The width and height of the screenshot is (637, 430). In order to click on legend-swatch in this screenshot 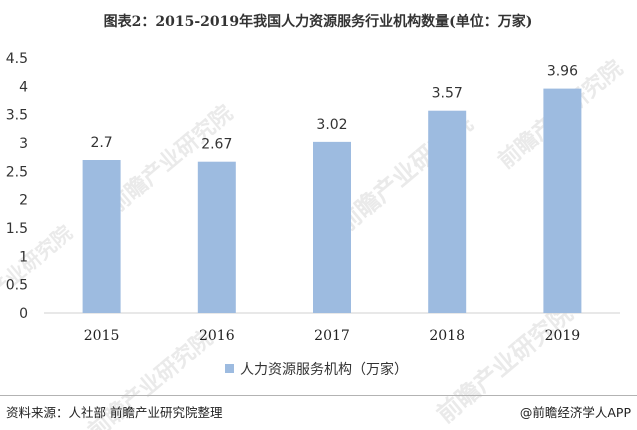, I will do `click(229, 368)`.